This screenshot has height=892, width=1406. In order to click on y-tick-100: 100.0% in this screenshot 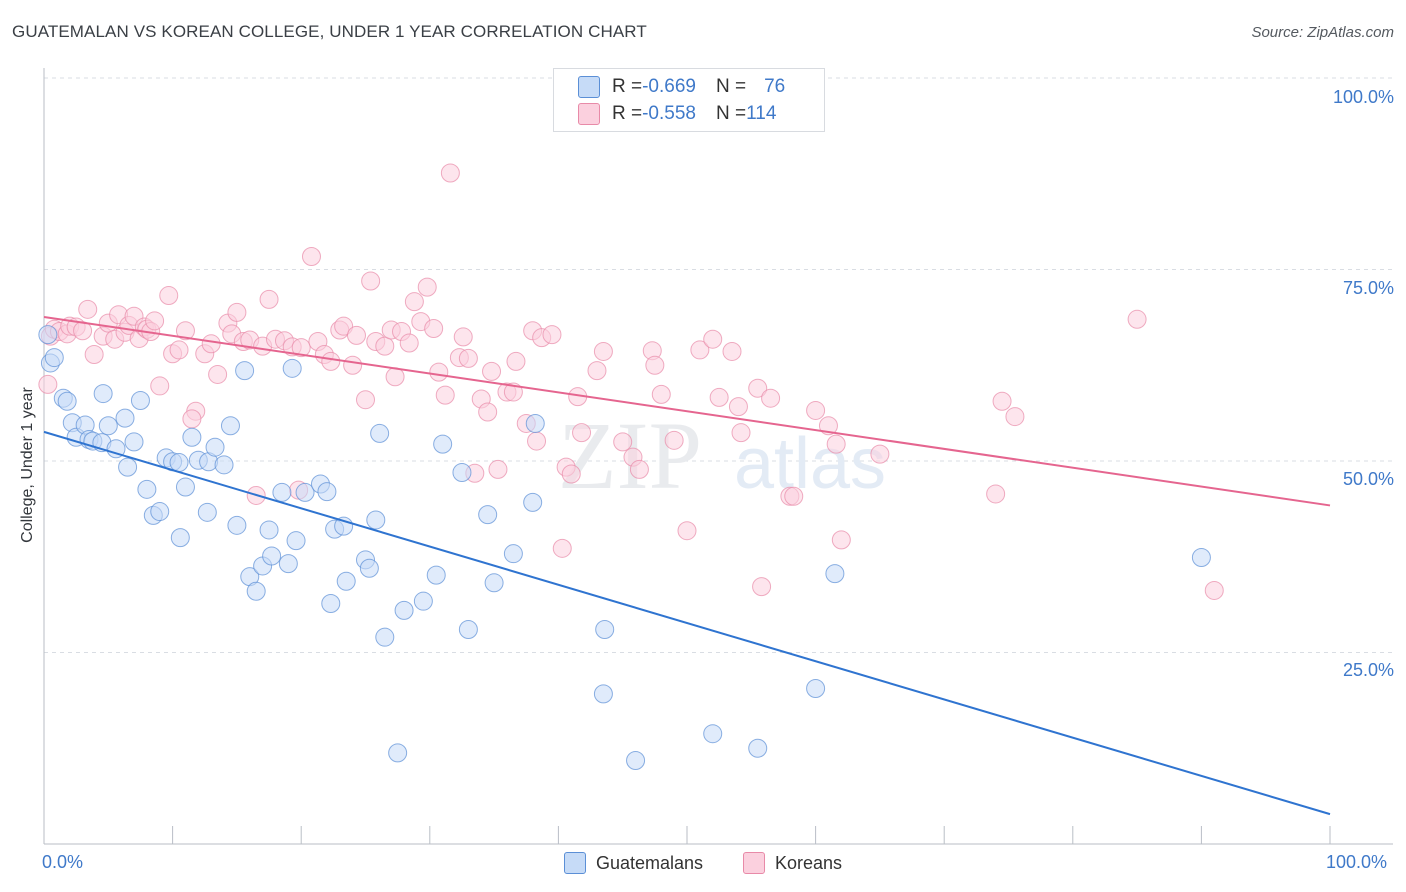, I will do `click(1363, 97)`.